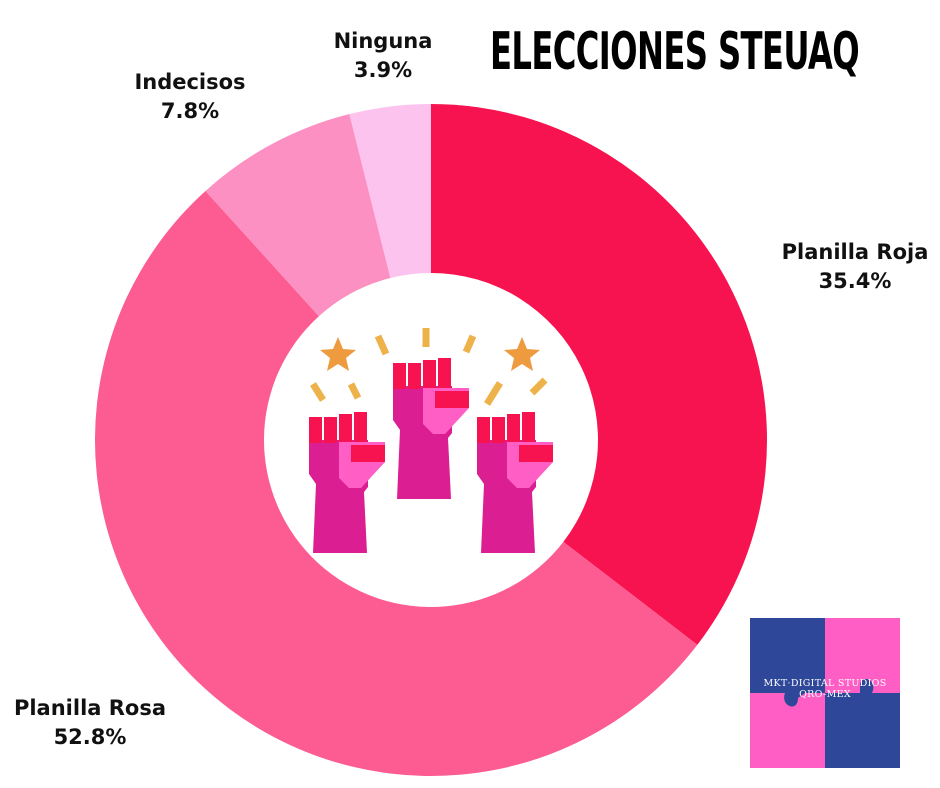 The width and height of the screenshot is (940, 788). Describe the element at coordinates (383, 41) in the screenshot. I see `slice-label: Ninguna` at that location.